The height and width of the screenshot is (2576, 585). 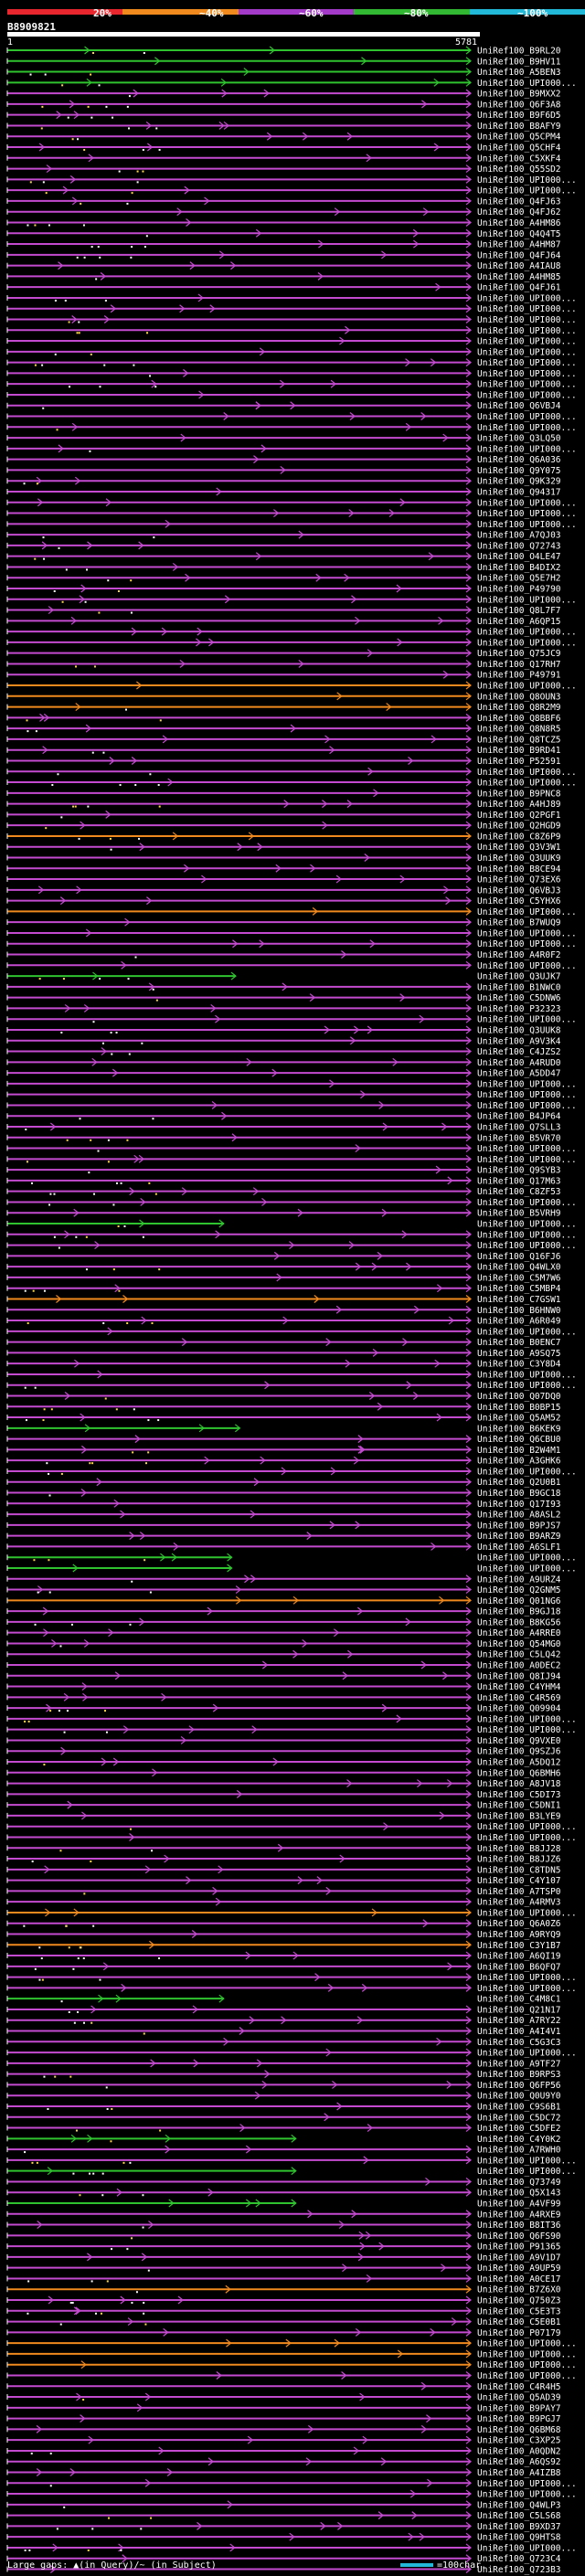 I want to click on hit-id-label: UniRef100_C8TDN5, so click(x=519, y=1870).